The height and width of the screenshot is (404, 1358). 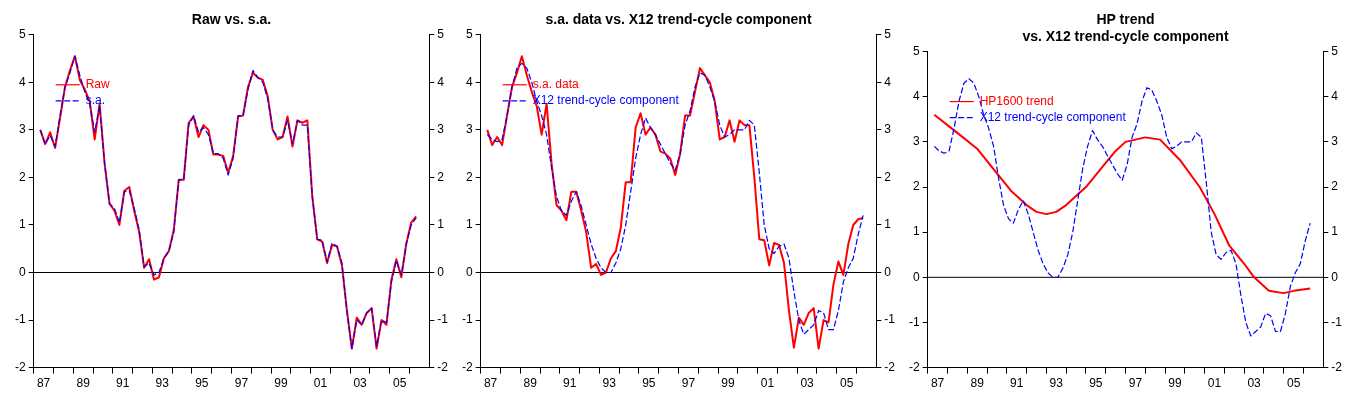 I want to click on legend-label: HP1600 trend, so click(x=1016, y=100).